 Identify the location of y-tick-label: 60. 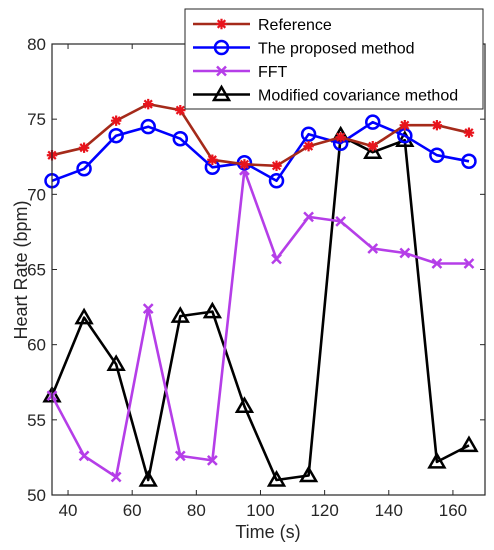
(36, 345).